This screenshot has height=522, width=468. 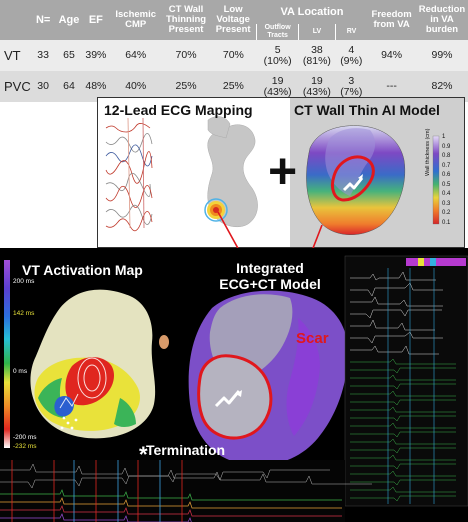 I want to click on header-freedom-from-va: Freedom from VA, so click(x=392, y=20).